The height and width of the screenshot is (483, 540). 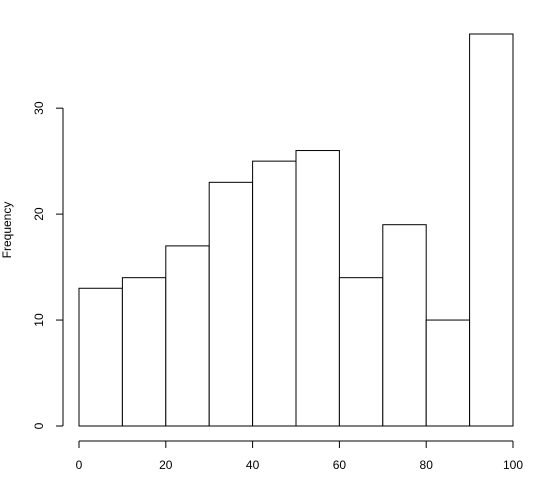 I want to click on x-tick-label: 60, so click(x=340, y=465).